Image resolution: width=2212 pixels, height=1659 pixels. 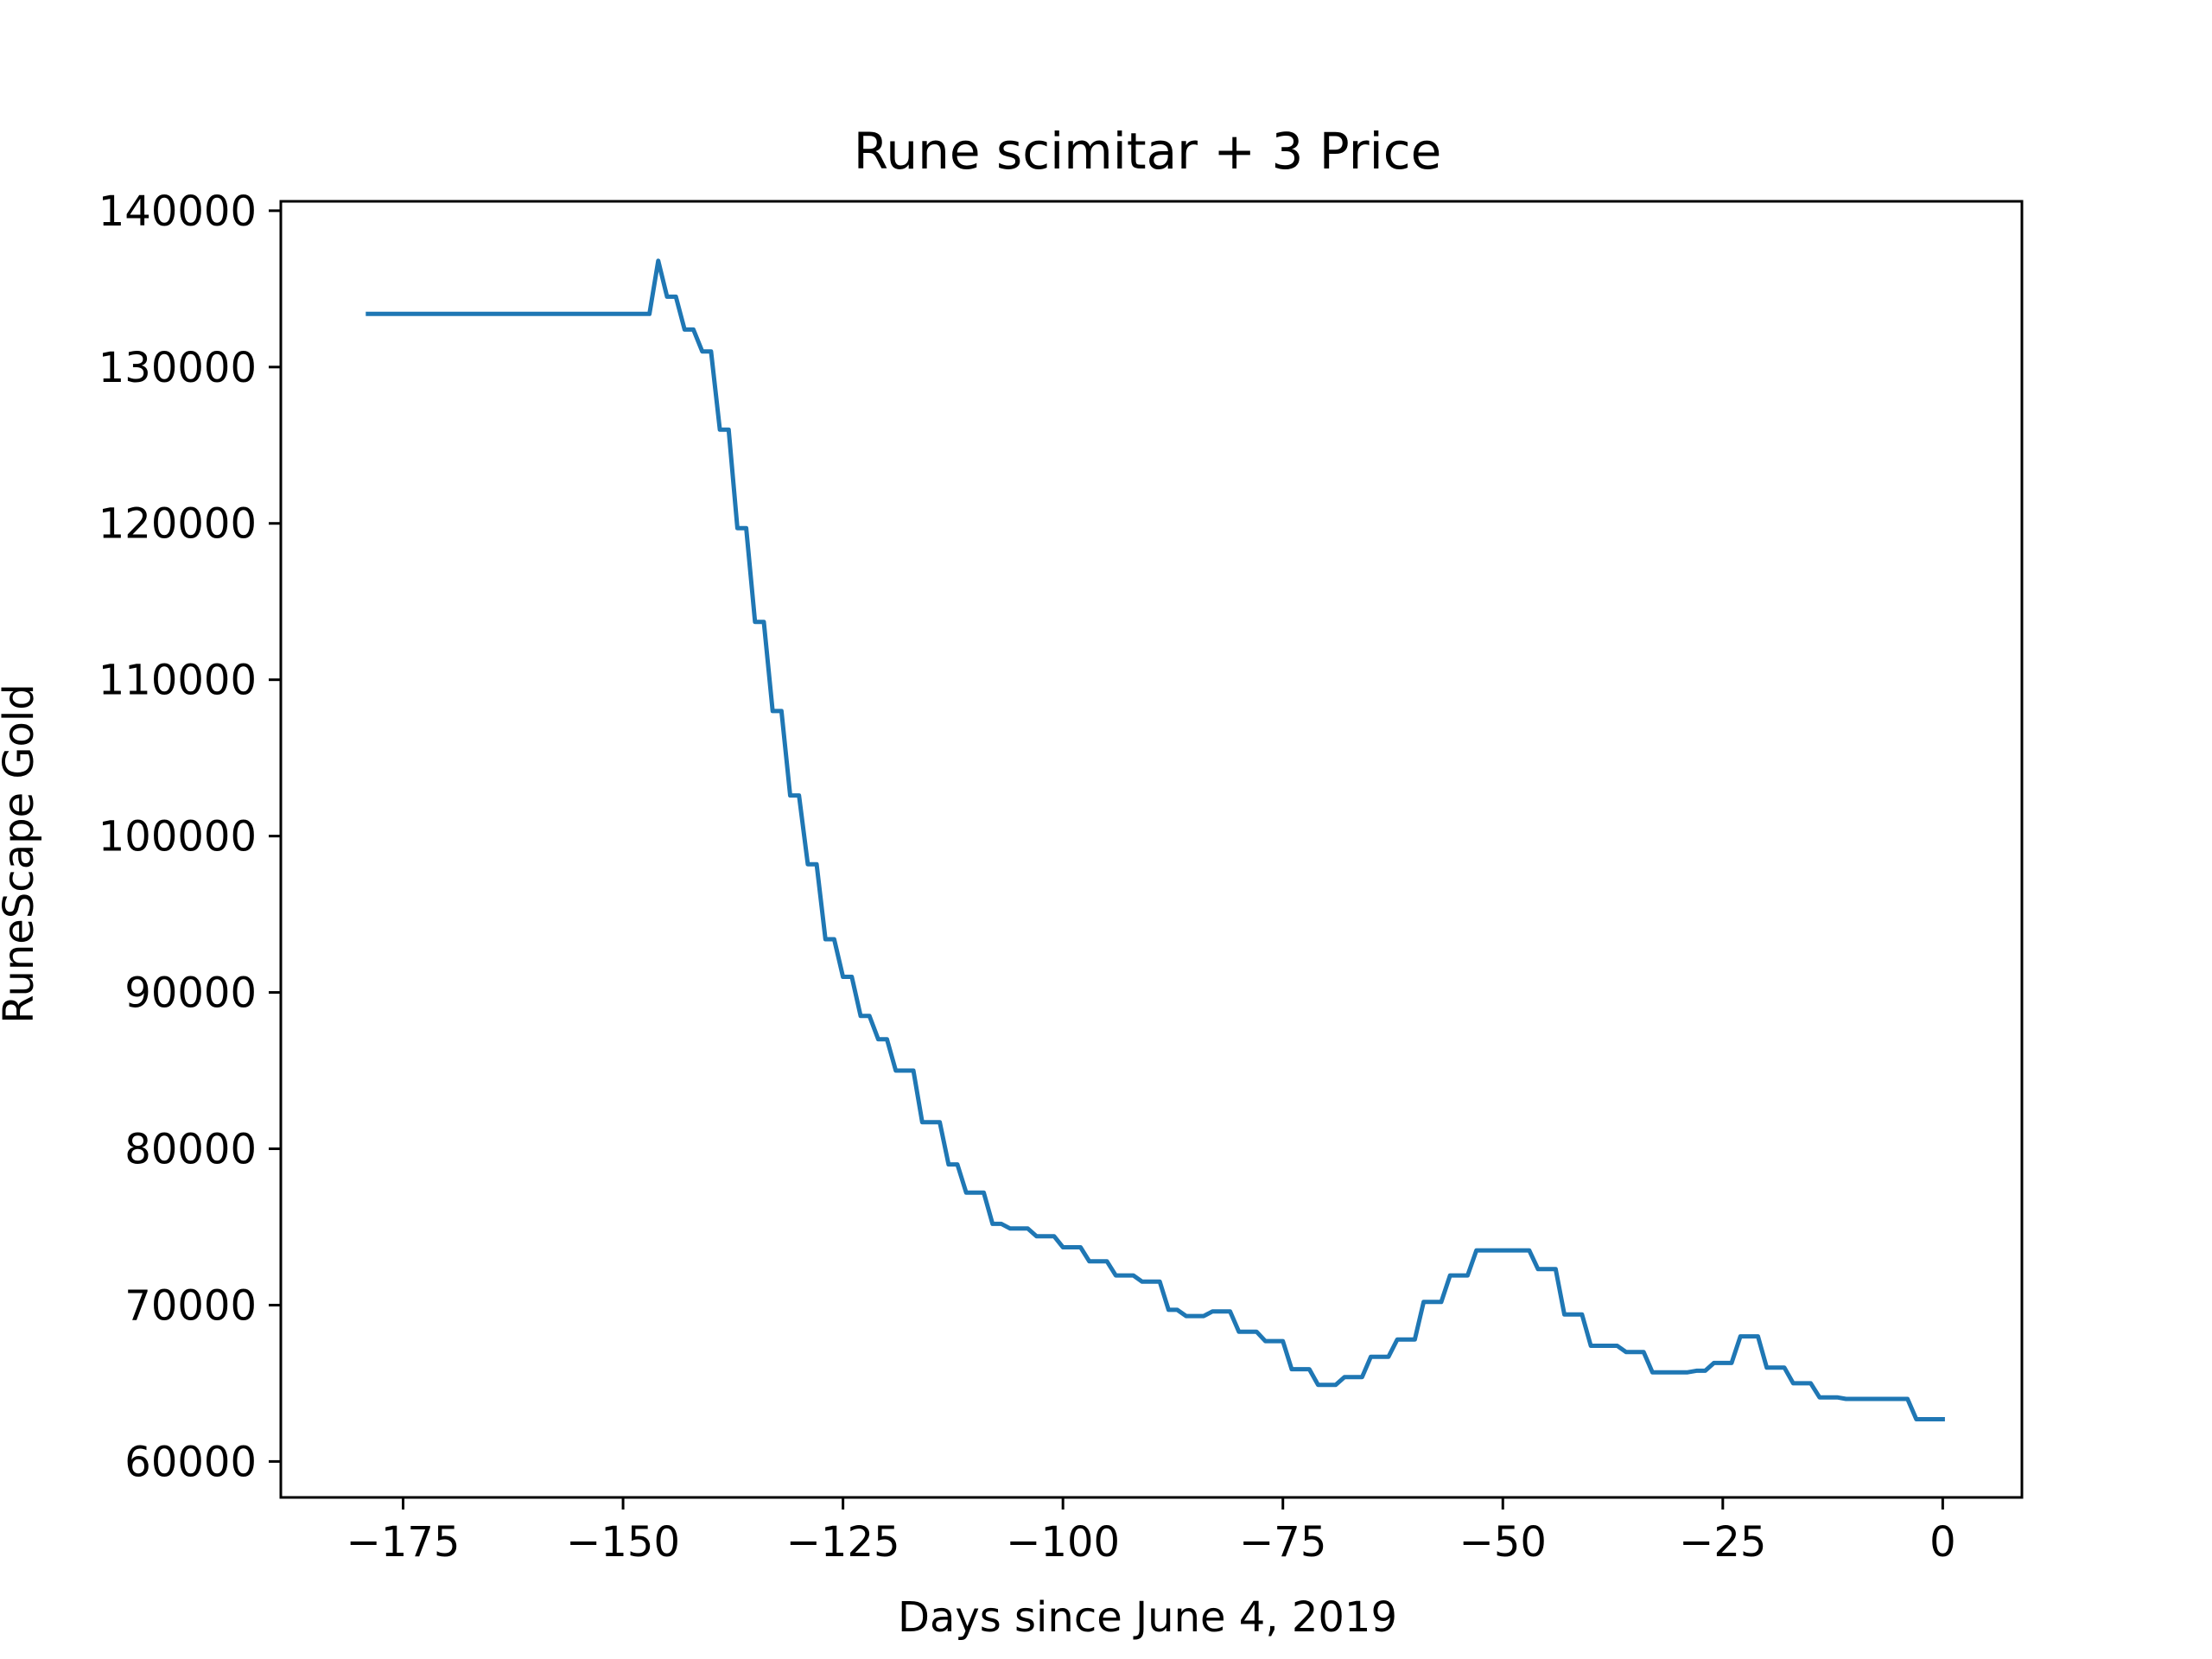 I want to click on y-tick-label: 90000, so click(x=190, y=994).